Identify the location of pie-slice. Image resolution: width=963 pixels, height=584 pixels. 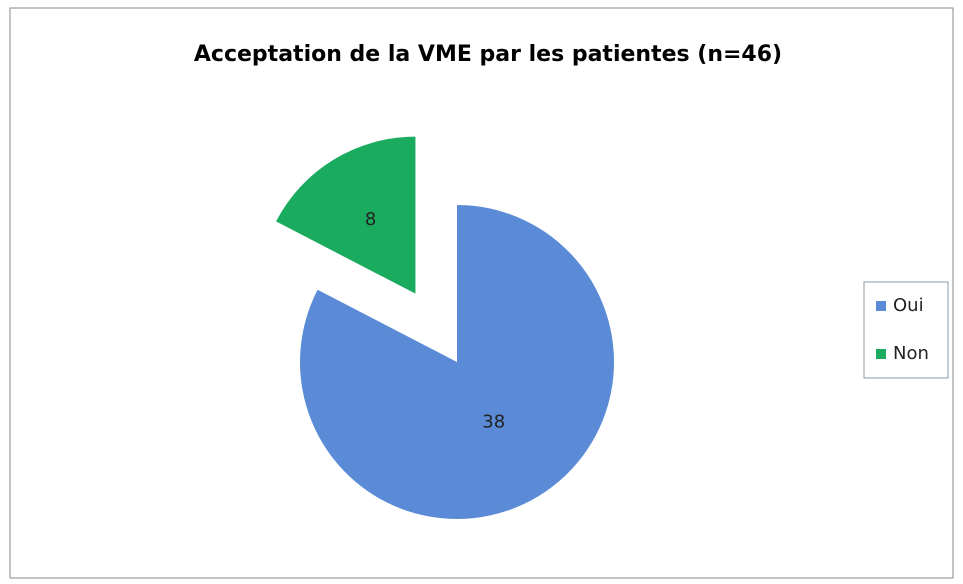
(346, 215).